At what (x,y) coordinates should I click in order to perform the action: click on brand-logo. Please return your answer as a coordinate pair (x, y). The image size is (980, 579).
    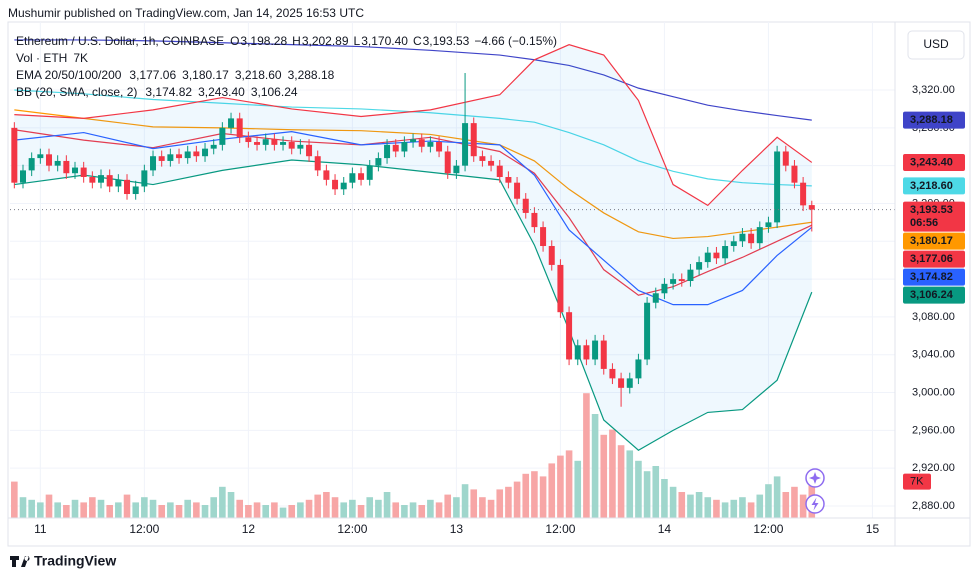
    Looking at the image, I should click on (20, 561).